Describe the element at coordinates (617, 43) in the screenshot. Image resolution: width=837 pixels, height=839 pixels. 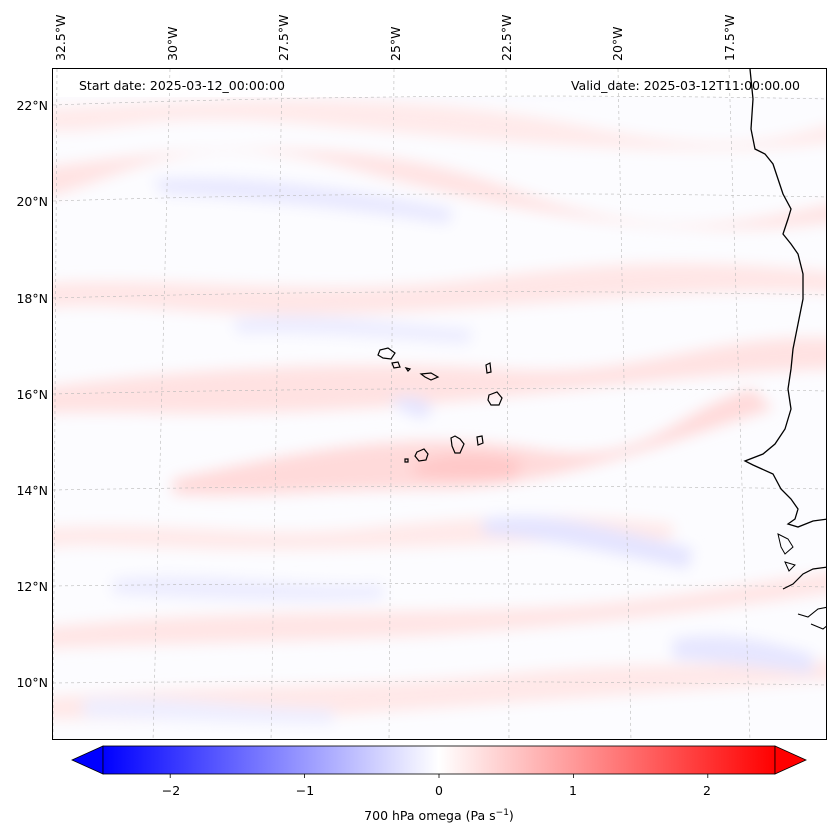
I see `lon-label-20w: 20°W` at that location.